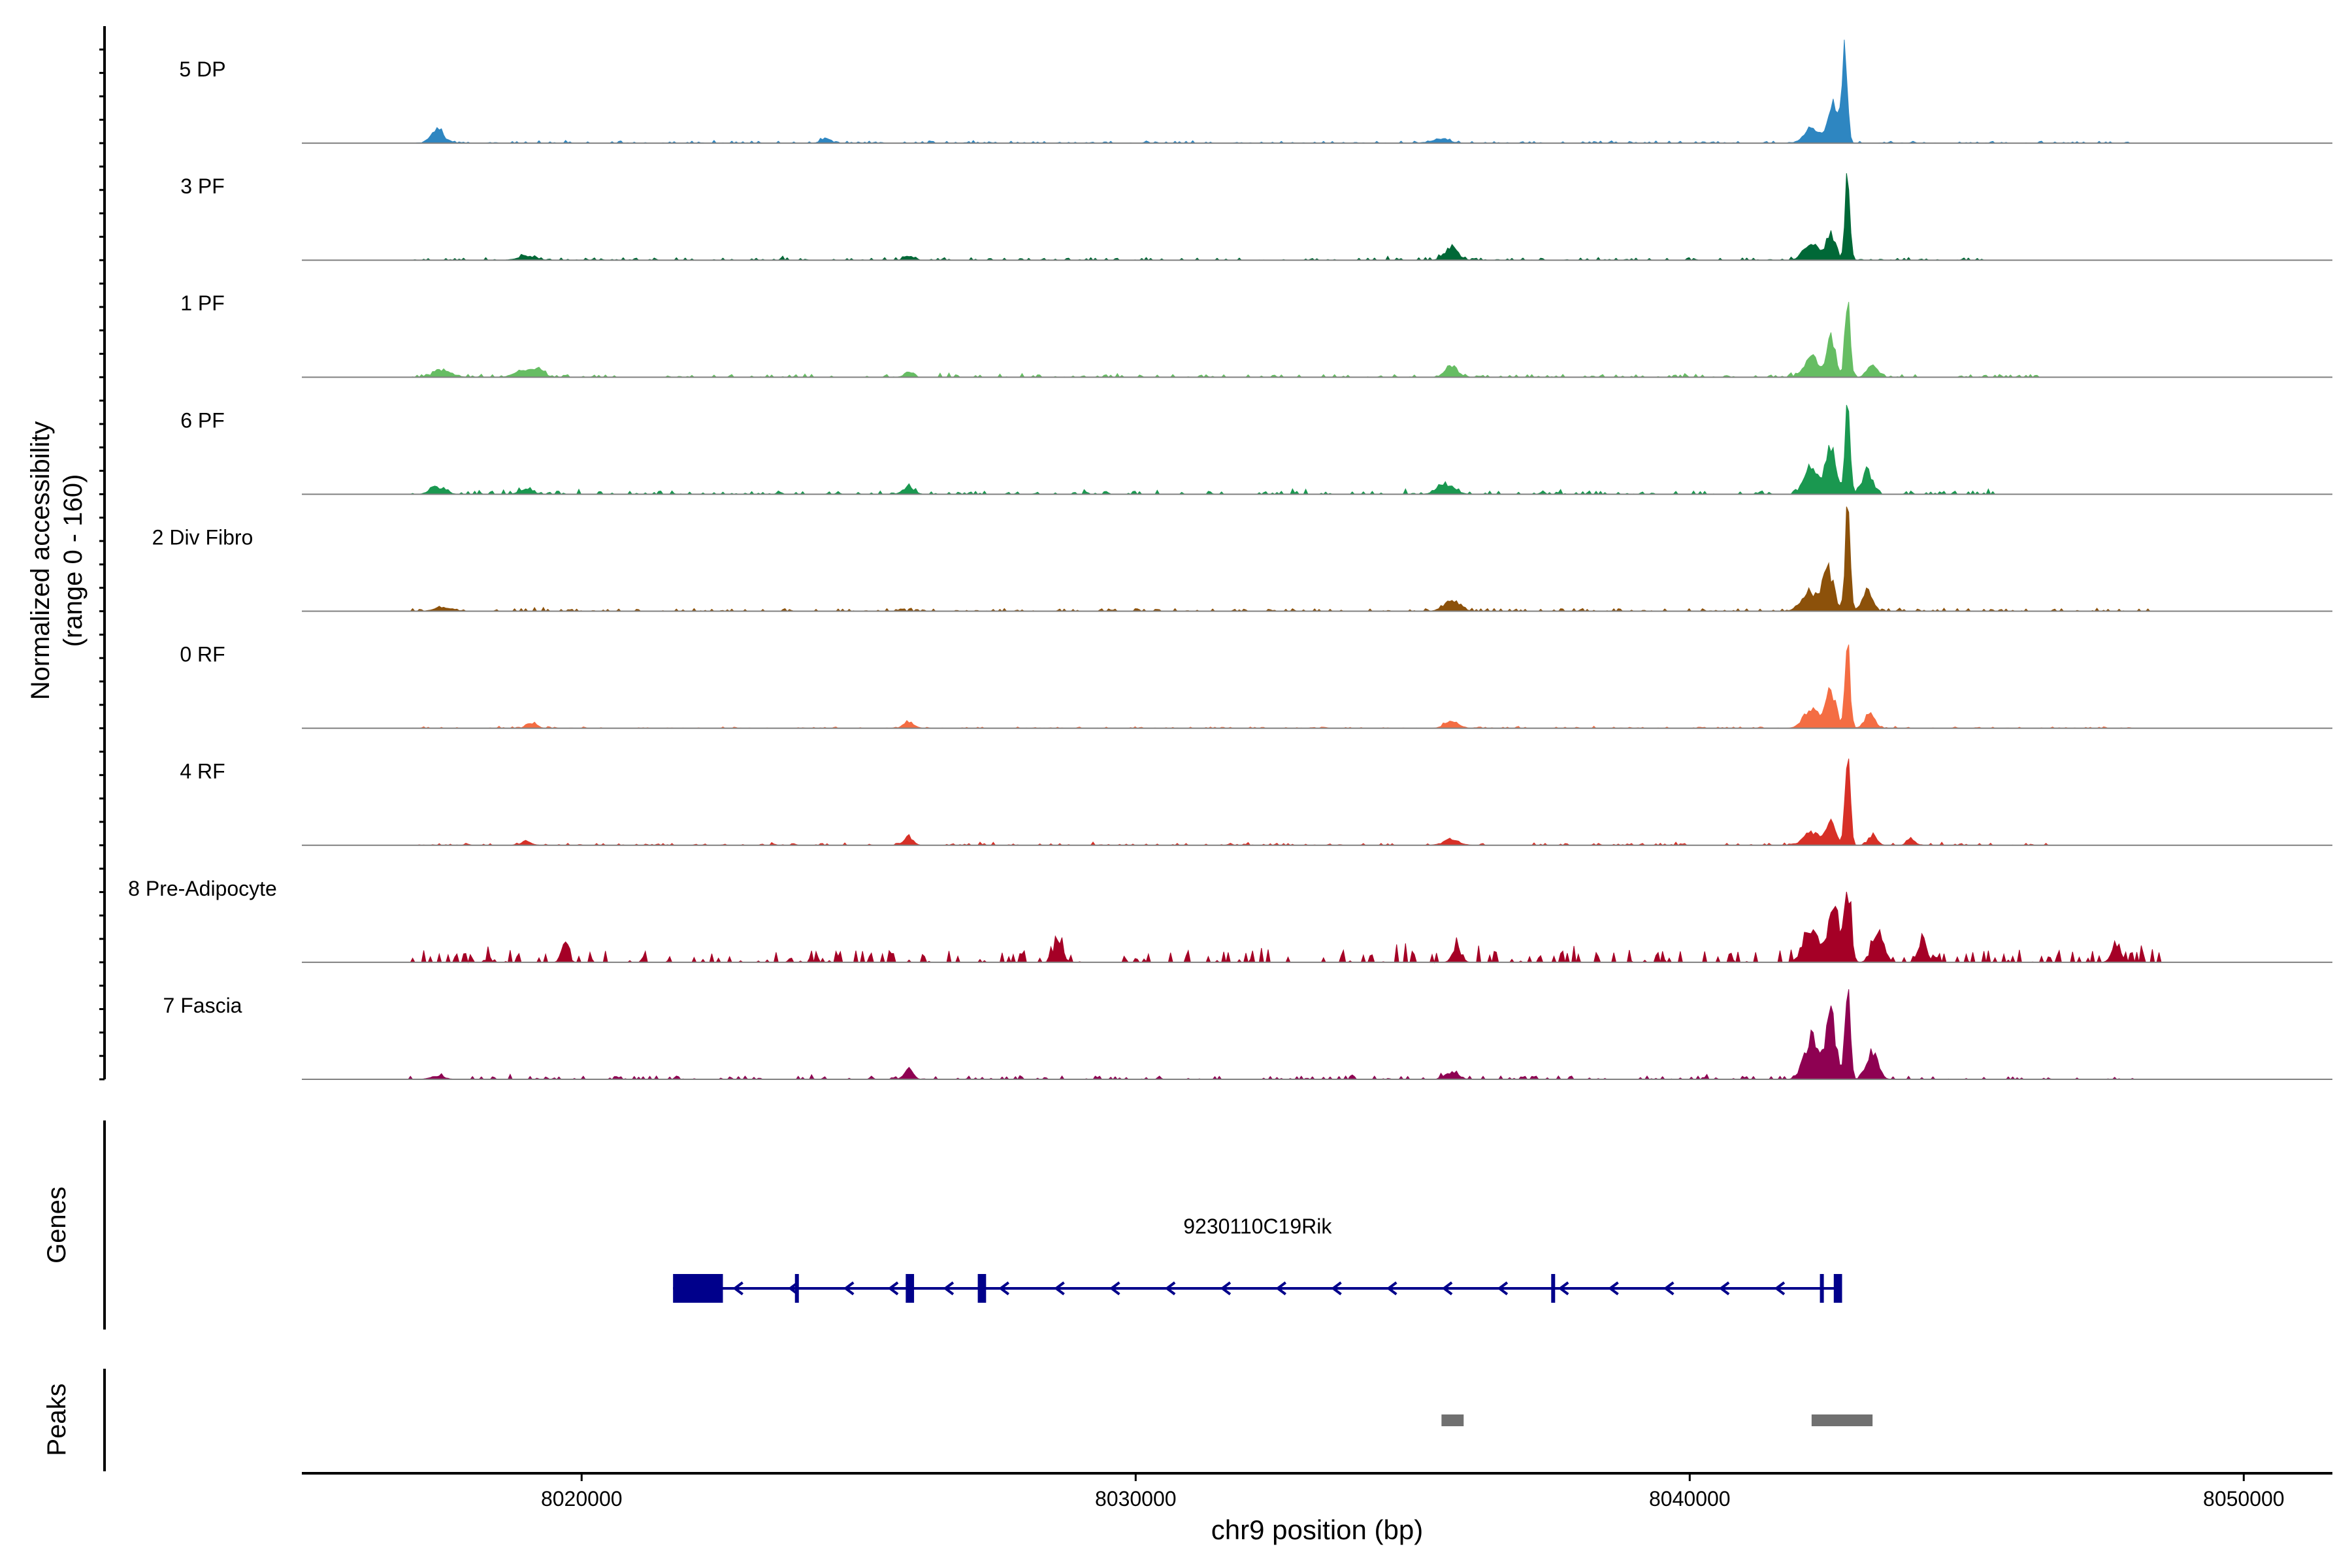 The height and width of the screenshot is (1568, 2352). I want to click on track-6: 4 RF, so click(1256, 802).